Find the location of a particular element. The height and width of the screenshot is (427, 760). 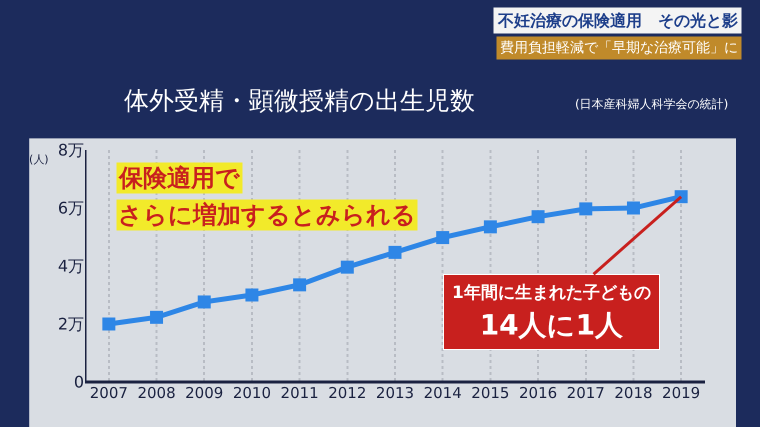

chart-title: 体外受精・顕微授精の出生児数 is located at coordinates (299, 100).